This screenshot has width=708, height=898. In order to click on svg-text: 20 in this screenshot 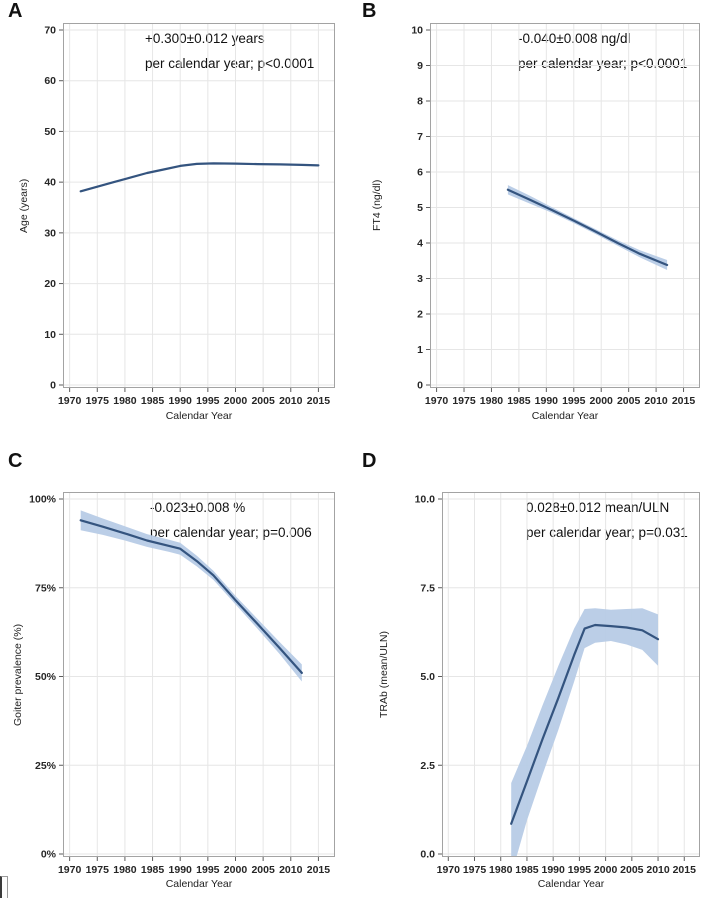, I will do `click(50, 284)`.